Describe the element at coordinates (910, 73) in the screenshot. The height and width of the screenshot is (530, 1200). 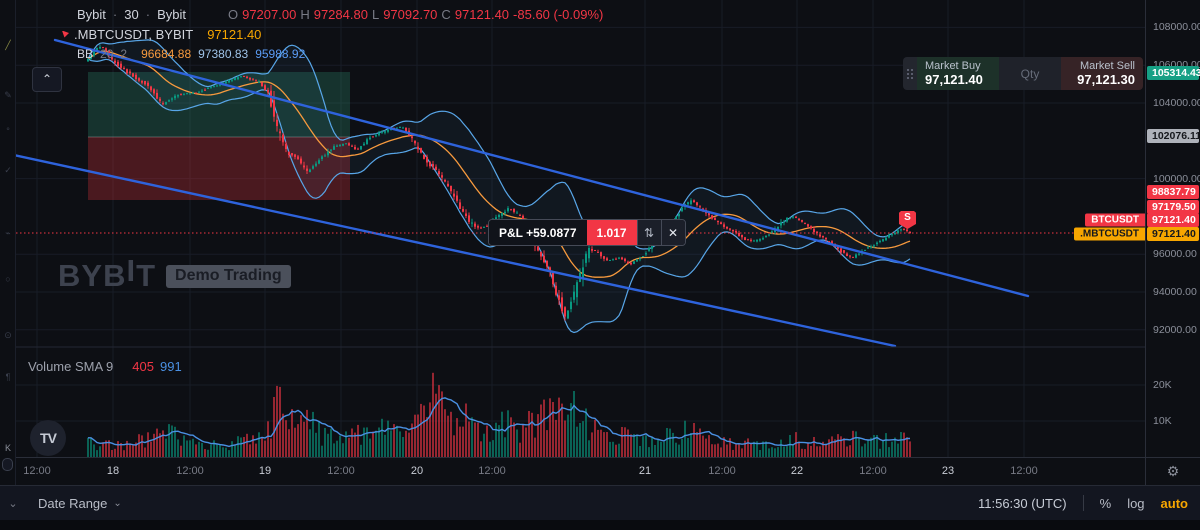
I see `trade-widget-drag-handle` at that location.